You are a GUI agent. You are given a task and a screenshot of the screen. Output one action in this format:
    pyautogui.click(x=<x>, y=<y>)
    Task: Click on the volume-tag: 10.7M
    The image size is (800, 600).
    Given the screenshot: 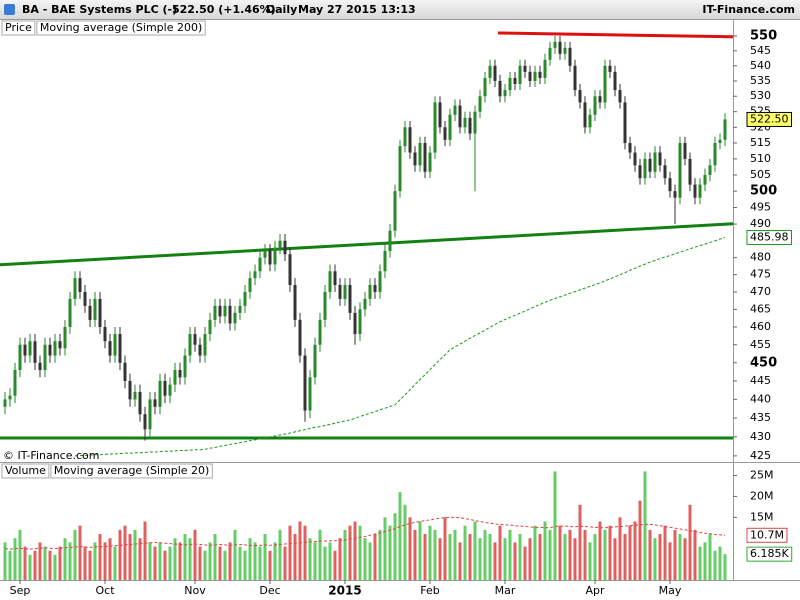 What is the action you would take?
    pyautogui.click(x=767, y=534)
    